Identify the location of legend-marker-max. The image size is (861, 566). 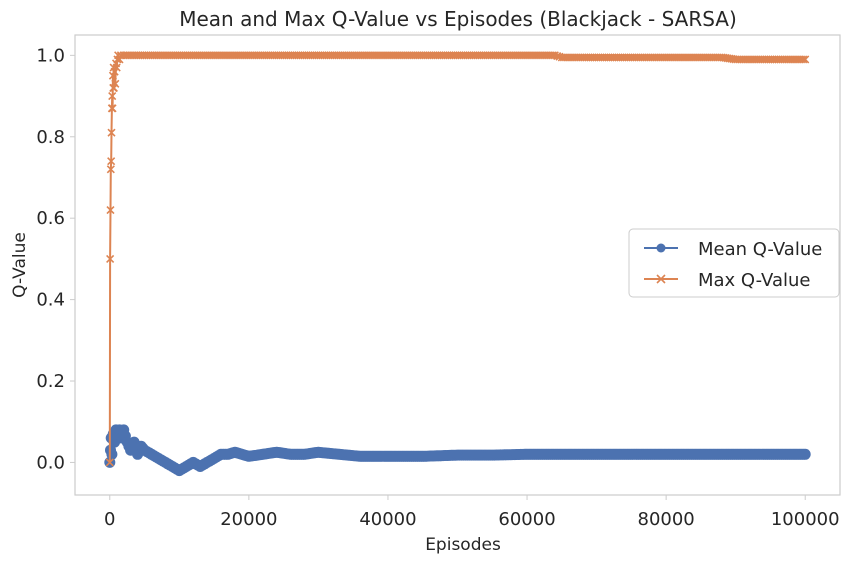
(661, 279).